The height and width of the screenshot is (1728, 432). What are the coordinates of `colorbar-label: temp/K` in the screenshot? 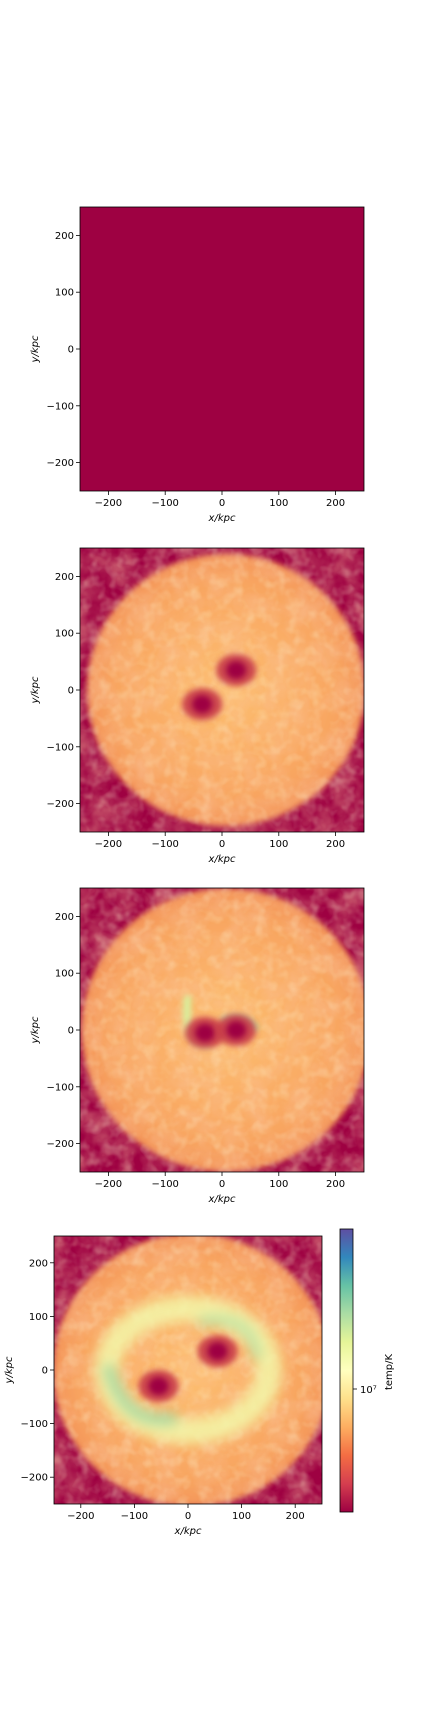 It's located at (389, 1372).